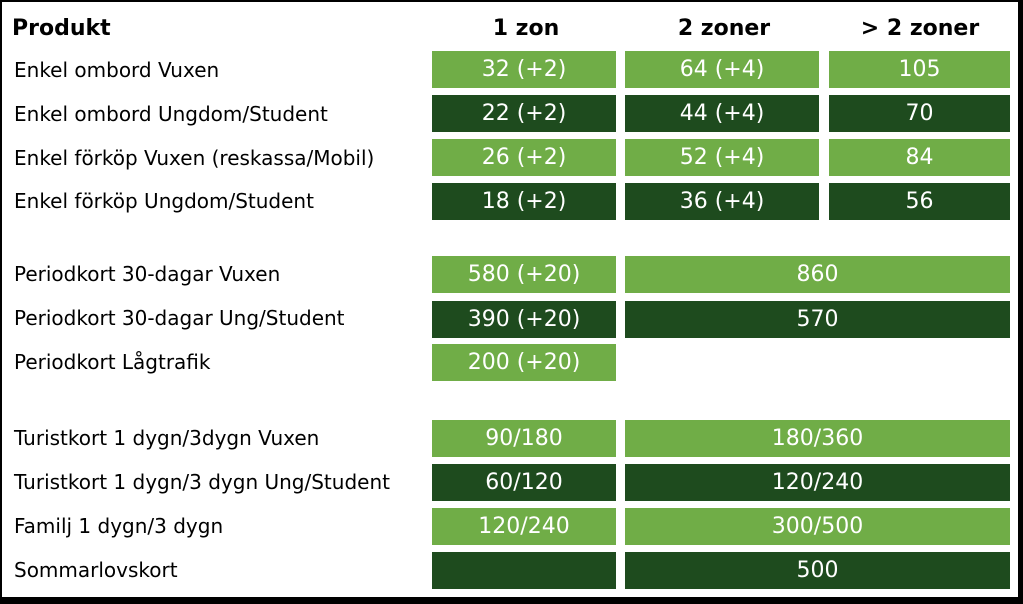  I want to click on row-label: Enkel förköp Ungdom/Student, so click(164, 201).